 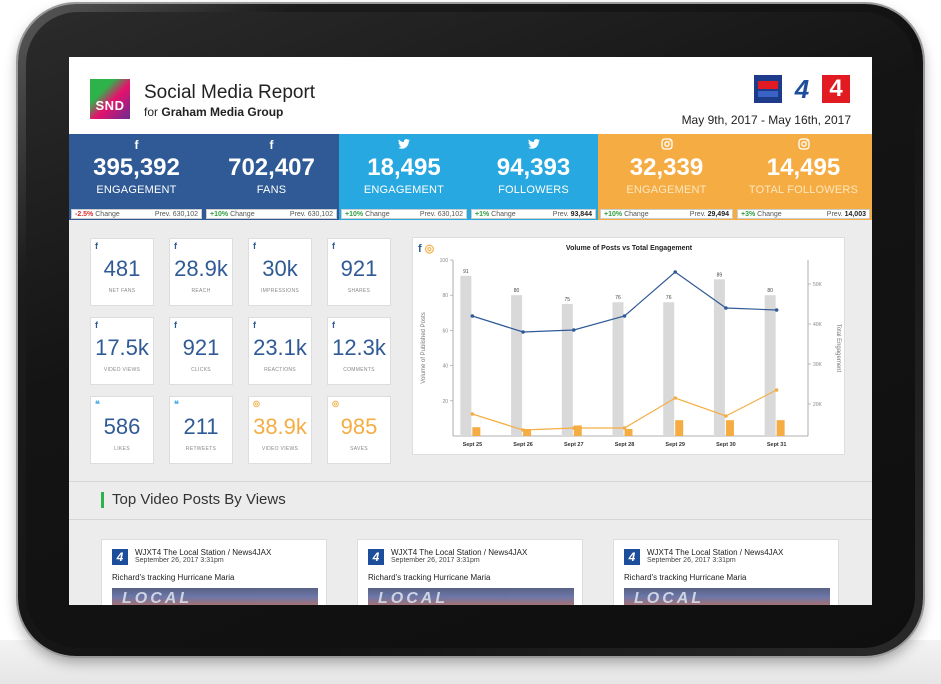 What do you see at coordinates (803, 190) in the screenshot?
I see `kpi-label: TOTAL FOLLOWERS` at bounding box center [803, 190].